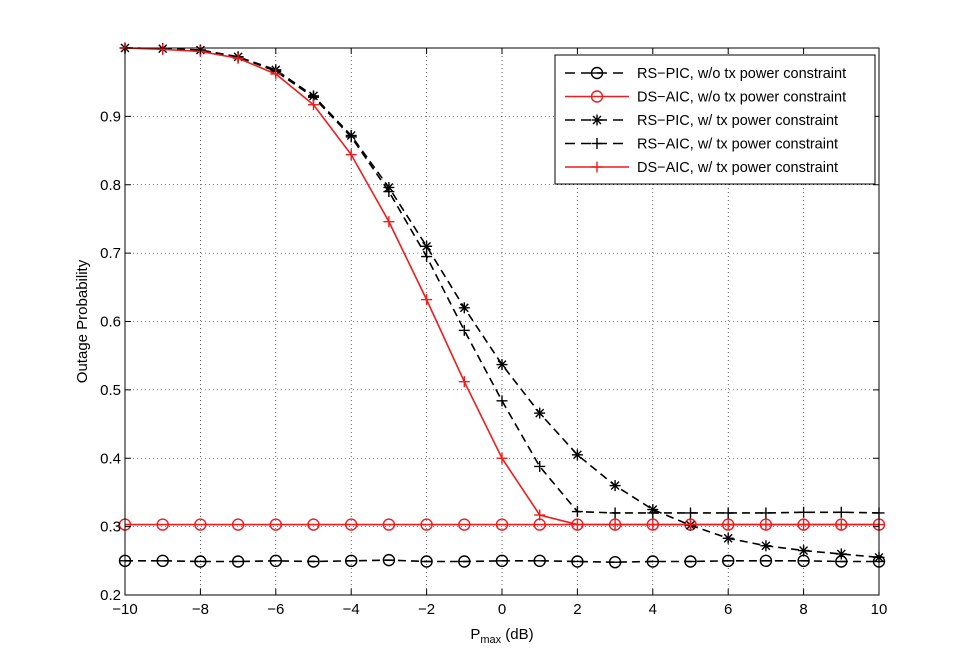 Image resolution: width=969 pixels, height=668 pixels. I want to click on legend-item: DS−AIC, w/o tx power constraint, so click(705, 98).